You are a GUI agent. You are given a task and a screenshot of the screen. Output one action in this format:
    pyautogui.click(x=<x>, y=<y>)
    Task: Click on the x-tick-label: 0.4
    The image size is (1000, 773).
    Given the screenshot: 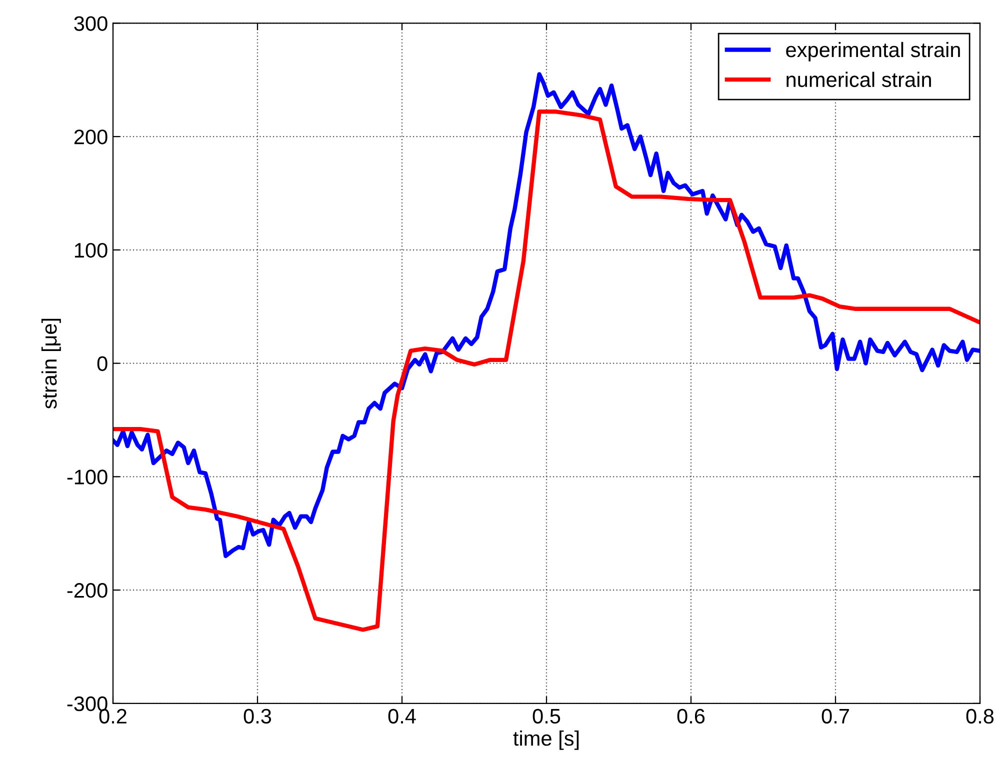 What is the action you would take?
    pyautogui.click(x=402, y=716)
    